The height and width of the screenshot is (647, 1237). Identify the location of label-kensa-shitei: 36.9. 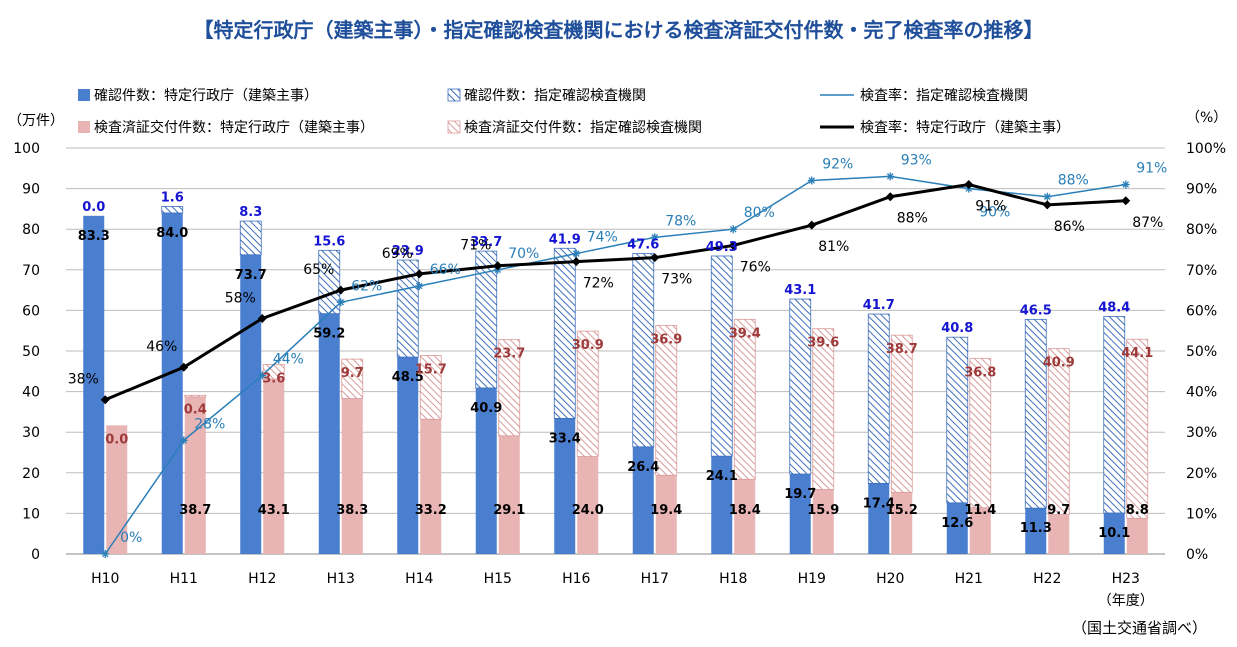
(666, 339).